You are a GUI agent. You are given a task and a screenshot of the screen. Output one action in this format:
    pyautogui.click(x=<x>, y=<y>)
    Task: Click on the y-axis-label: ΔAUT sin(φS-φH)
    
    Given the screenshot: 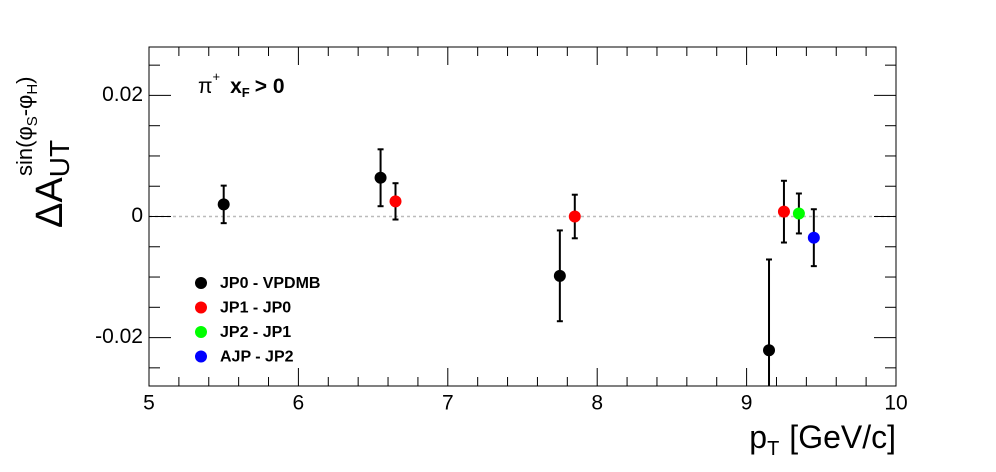 What is the action you would take?
    pyautogui.click(x=44, y=153)
    